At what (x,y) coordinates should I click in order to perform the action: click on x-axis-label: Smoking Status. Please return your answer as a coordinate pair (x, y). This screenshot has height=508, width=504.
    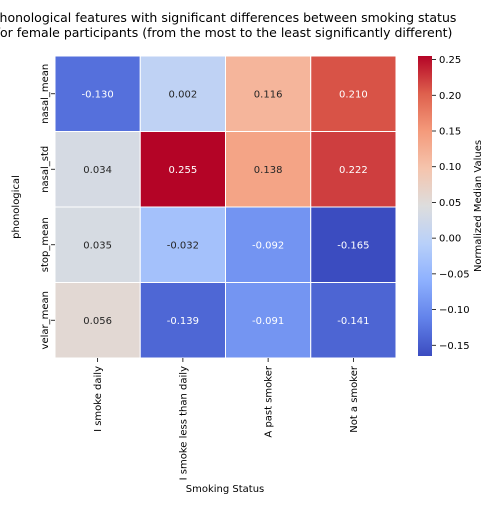
    Looking at the image, I should click on (225, 489).